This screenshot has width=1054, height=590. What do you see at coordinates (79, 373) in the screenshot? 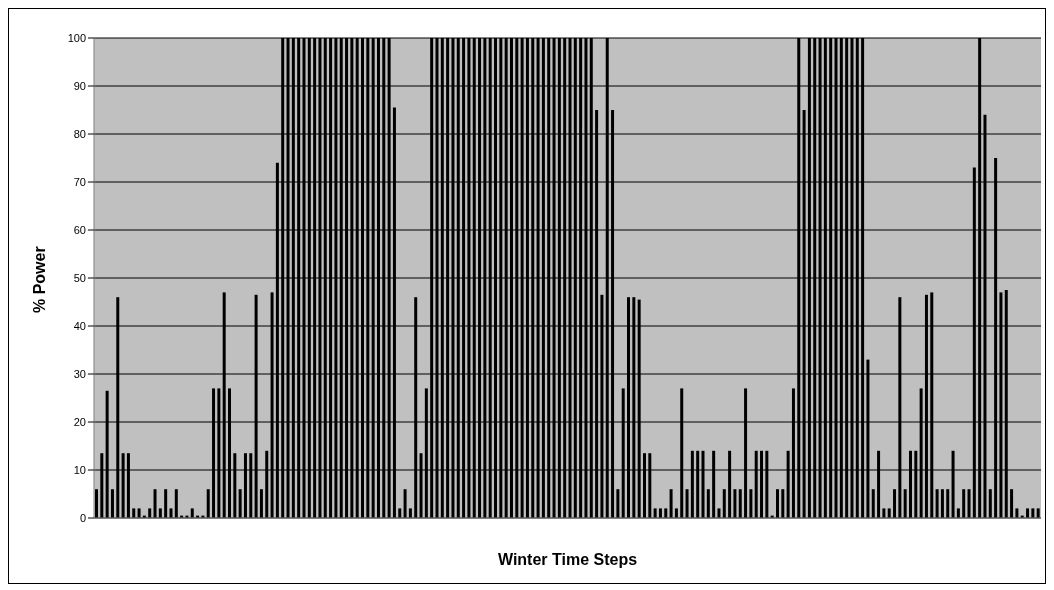
I see `y-tick-label: 30` at bounding box center [79, 373].